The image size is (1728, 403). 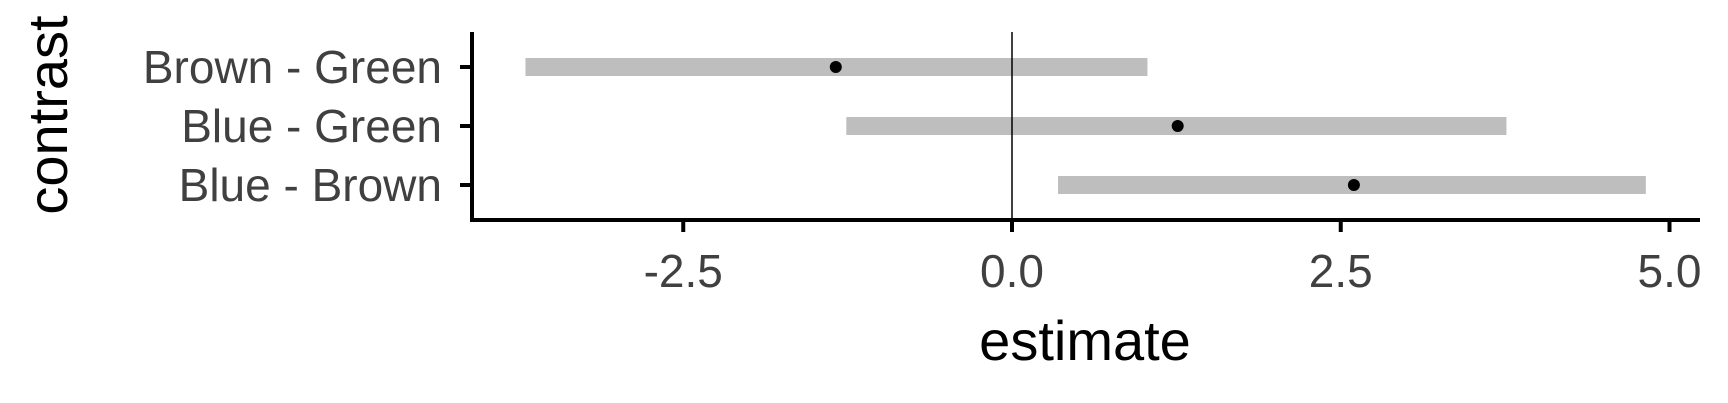 I want to click on y-tick-label: Blue - Brown, so click(x=310, y=185).